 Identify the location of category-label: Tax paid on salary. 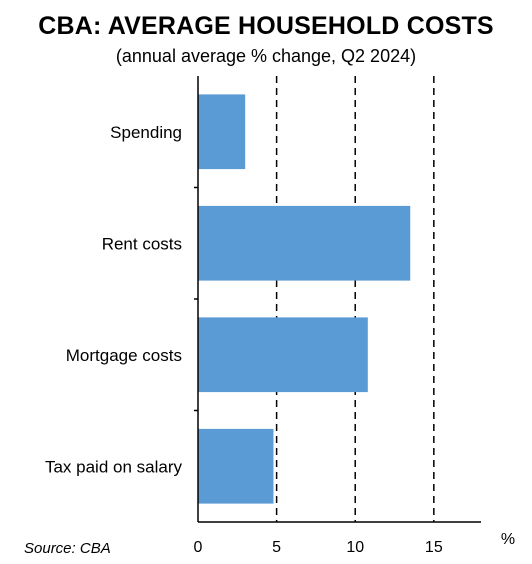
(114, 466).